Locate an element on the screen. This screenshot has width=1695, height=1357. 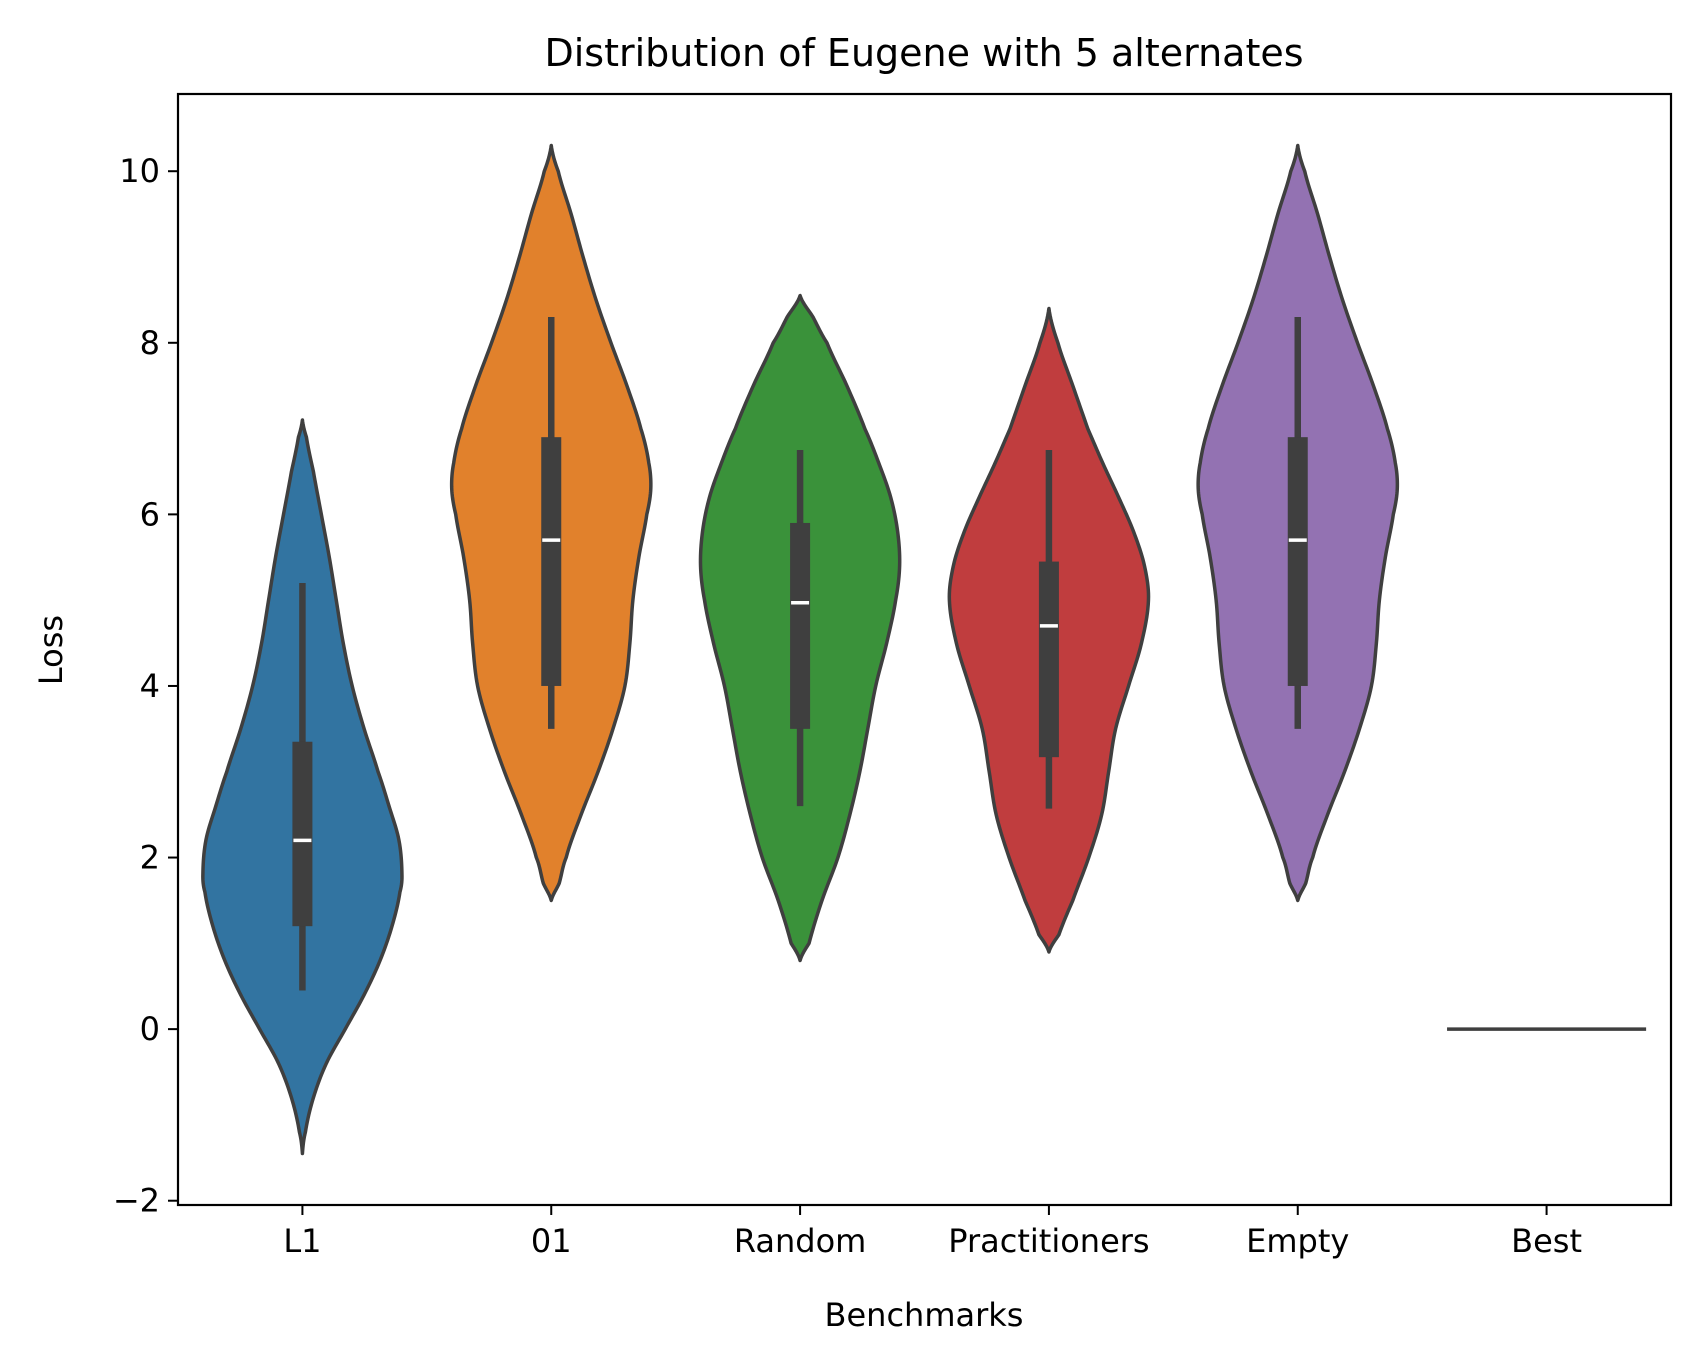
x-tick-label: Practitioners is located at coordinates (1048, 1241).